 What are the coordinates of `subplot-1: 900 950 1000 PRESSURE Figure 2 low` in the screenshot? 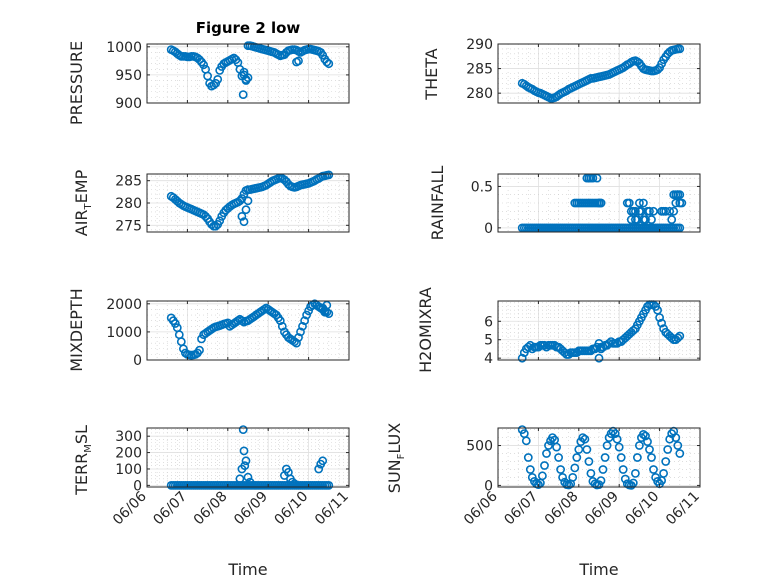 It's located at (208, 72).